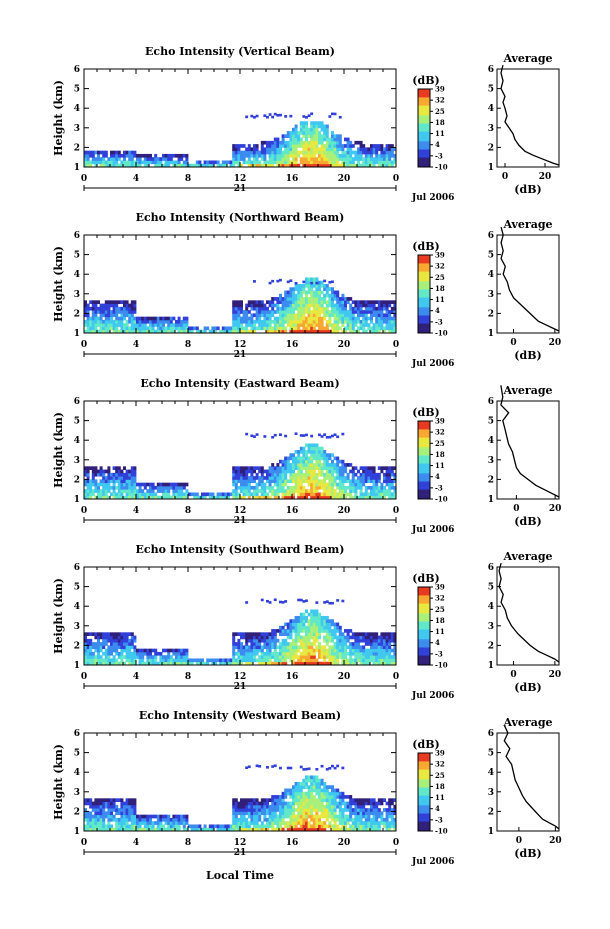 The image size is (610, 929). What do you see at coordinates (58, 450) in the screenshot?
I see `y-axis-label: Height (km)` at bounding box center [58, 450].